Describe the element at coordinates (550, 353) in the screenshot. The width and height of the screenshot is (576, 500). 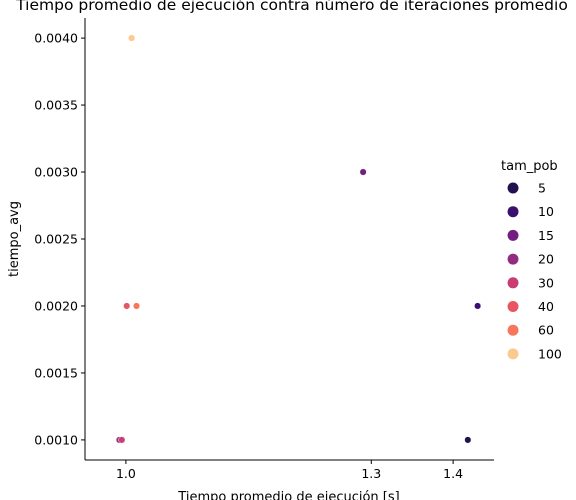
I see `legend-label-100: 100` at that location.